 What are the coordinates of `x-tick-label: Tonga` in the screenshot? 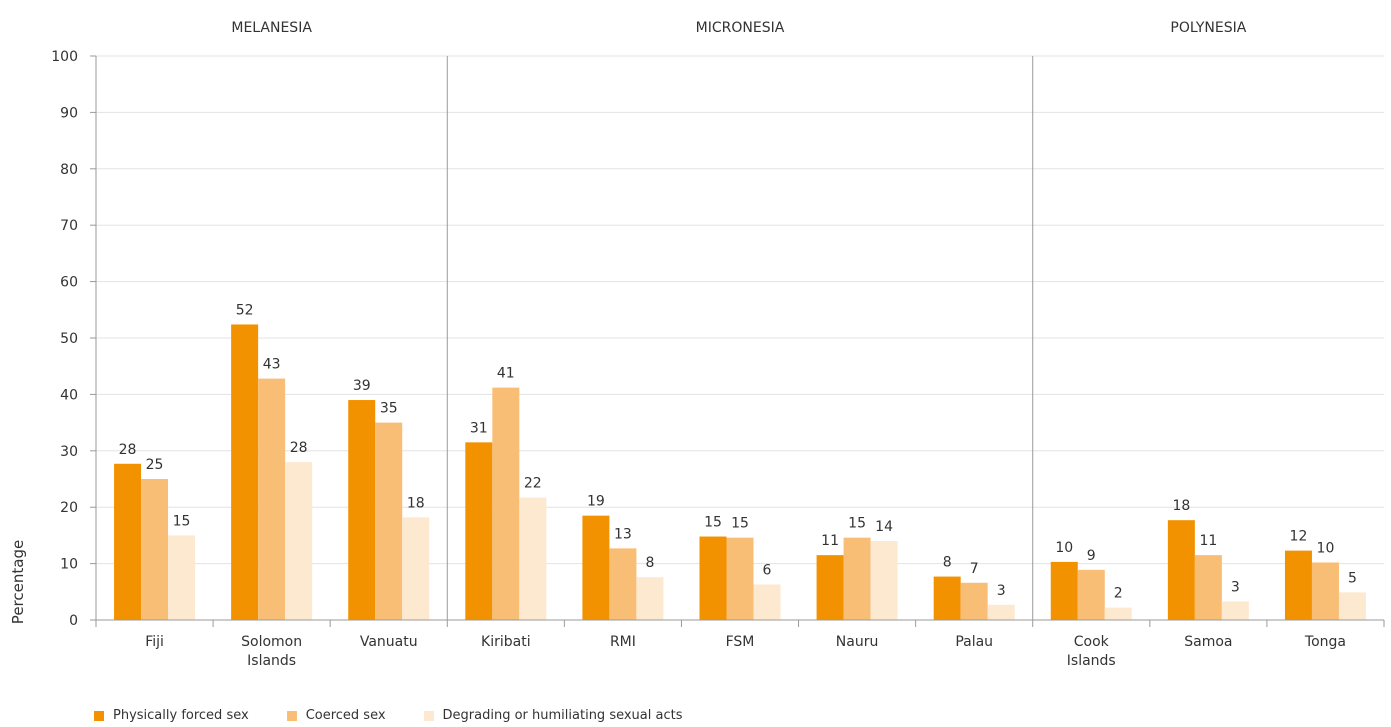 It's located at (1325, 642).